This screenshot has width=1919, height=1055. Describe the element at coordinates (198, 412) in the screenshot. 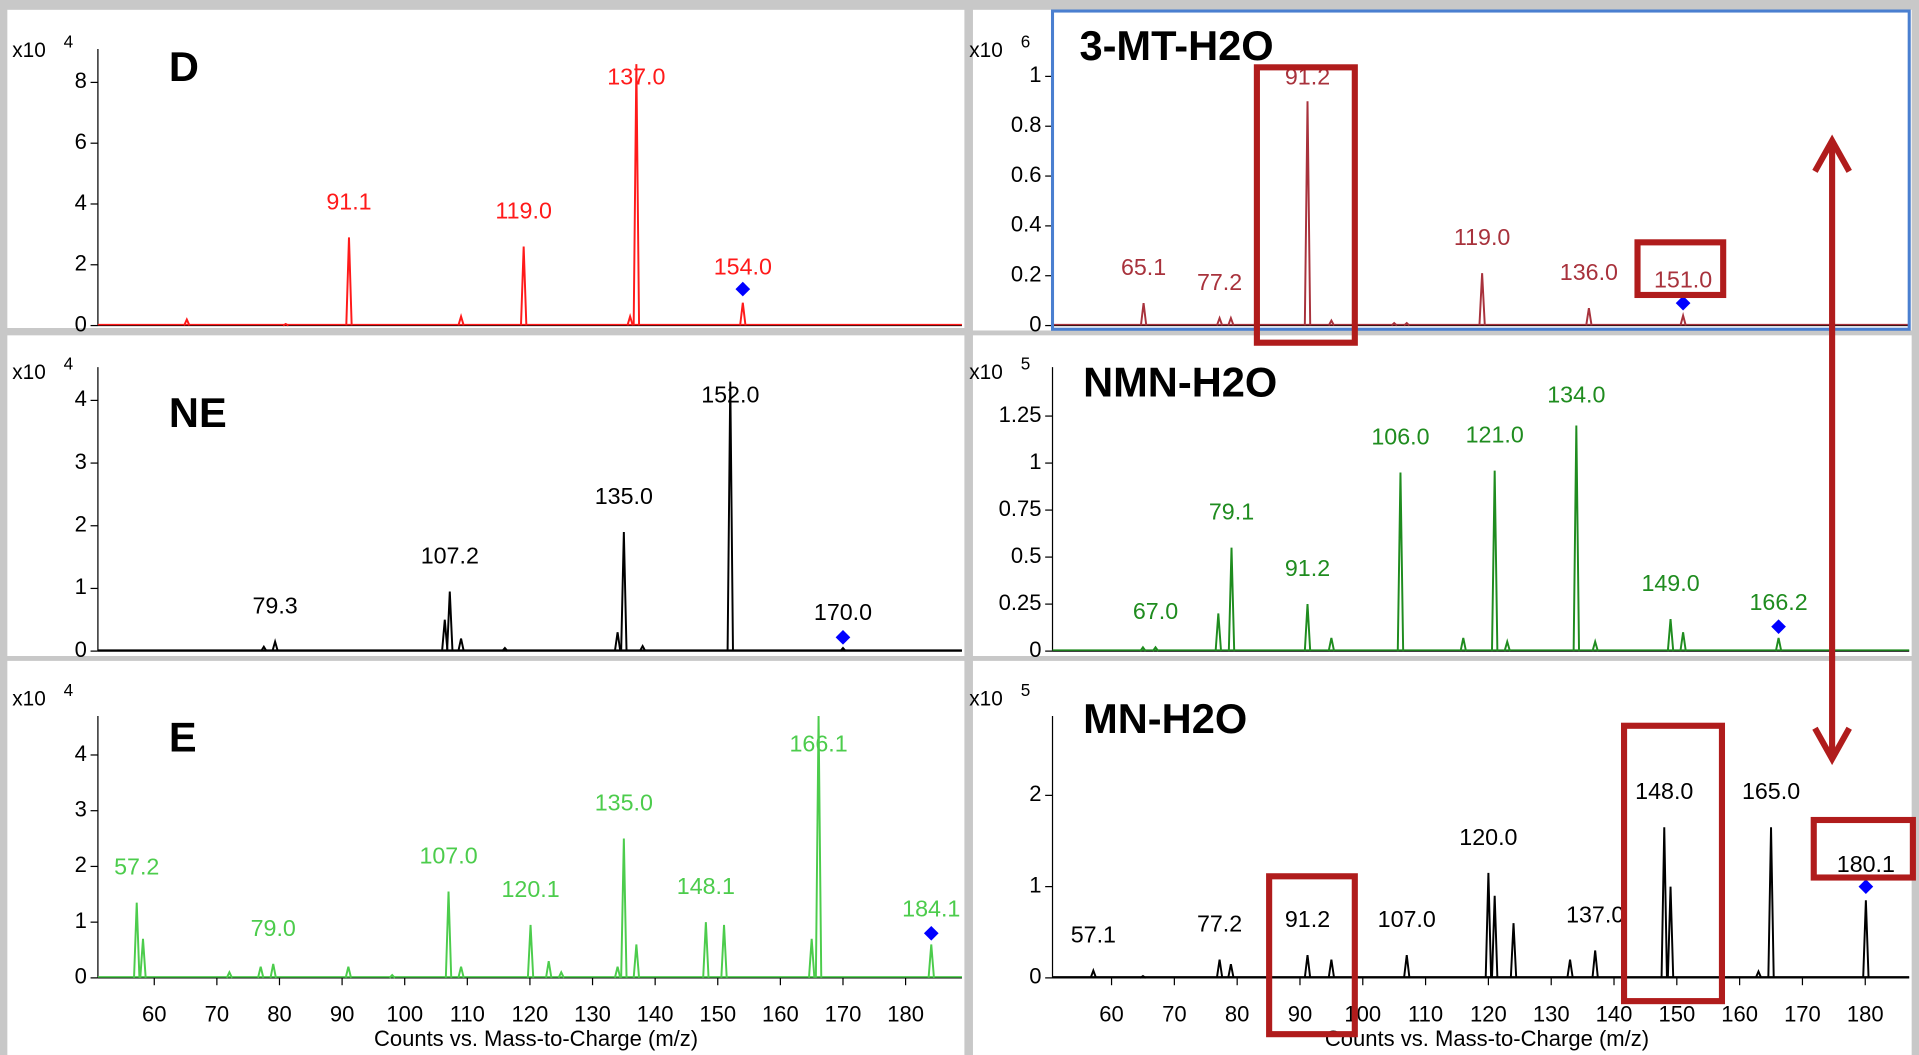

I see `panel-title: NE` at that location.